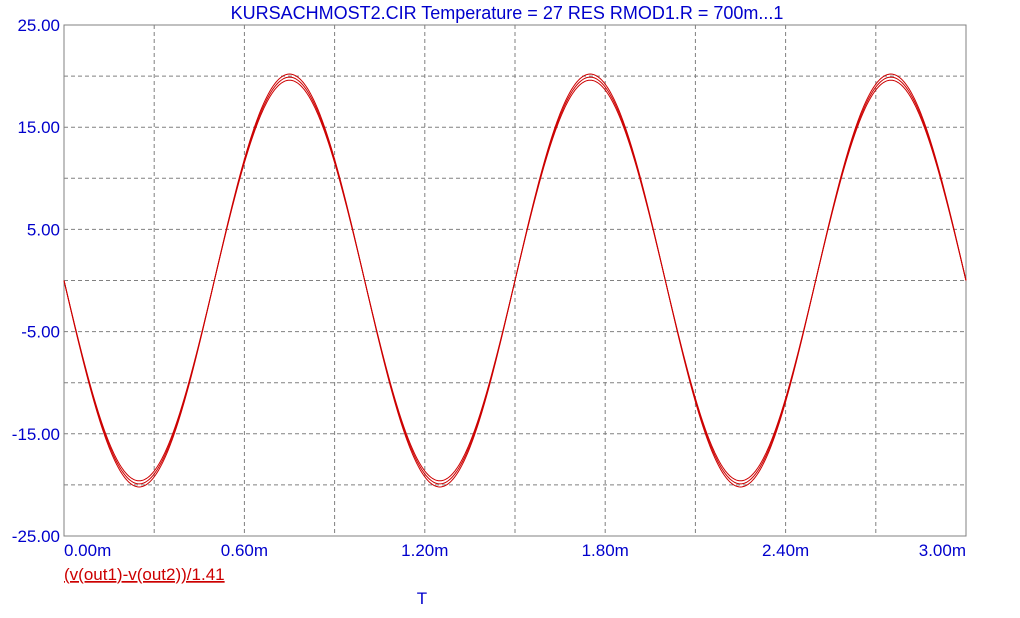  I want to click on y-tick-label: 25.00, so click(38, 25).